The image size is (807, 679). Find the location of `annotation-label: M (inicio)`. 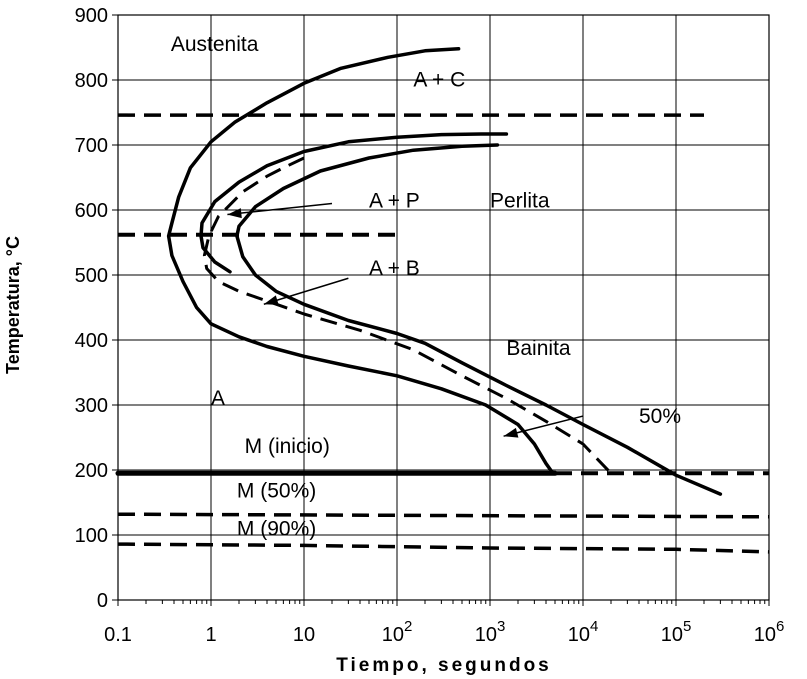

annotation-label: M (inicio) is located at coordinates (287, 446).